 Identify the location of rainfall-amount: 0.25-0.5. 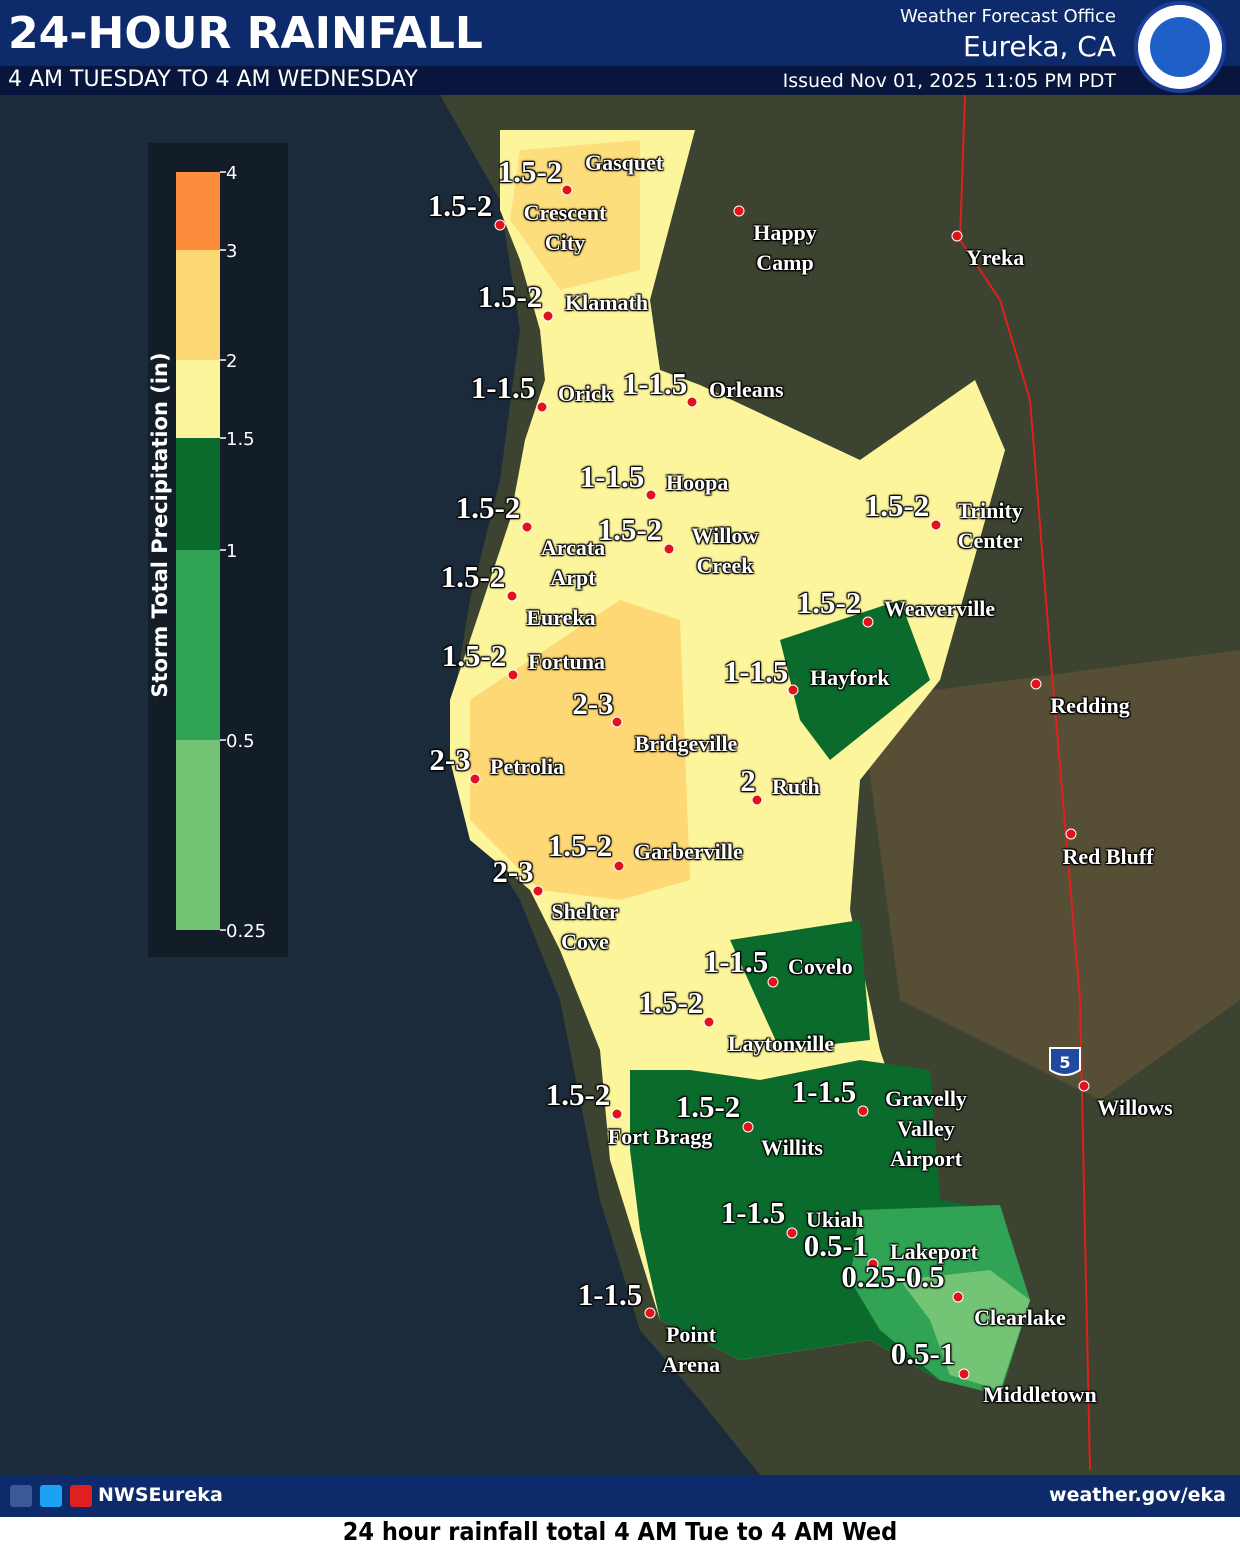
(893, 1276).